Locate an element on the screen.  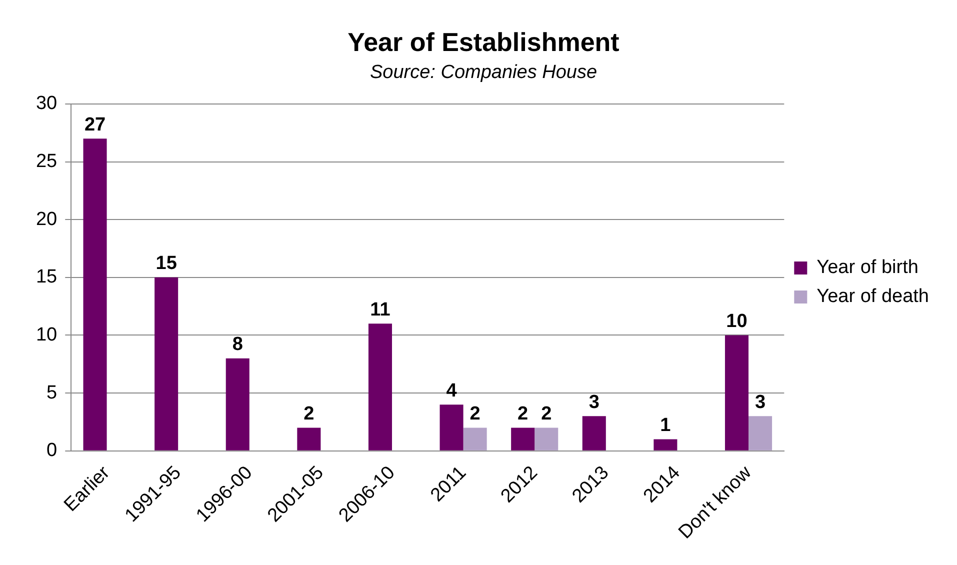
y-tick-label: 0 is located at coordinates (52, 451).